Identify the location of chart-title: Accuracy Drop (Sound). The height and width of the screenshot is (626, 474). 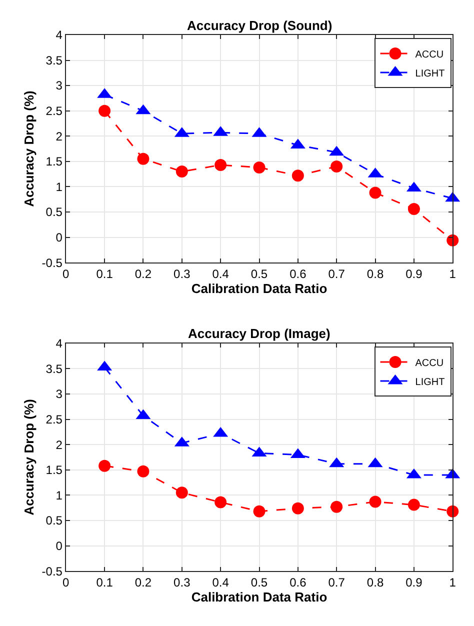
(259, 25).